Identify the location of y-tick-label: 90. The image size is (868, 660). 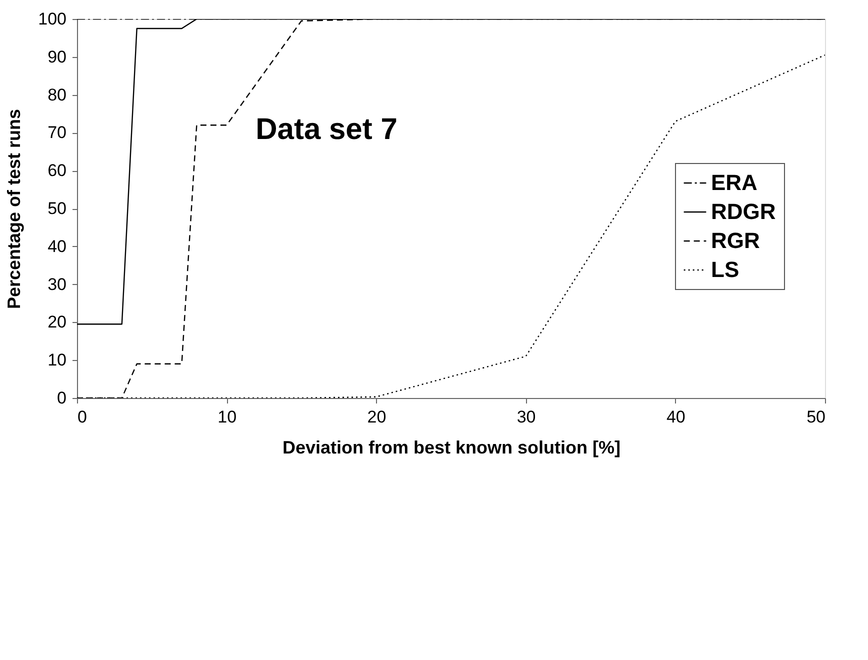
(57, 56).